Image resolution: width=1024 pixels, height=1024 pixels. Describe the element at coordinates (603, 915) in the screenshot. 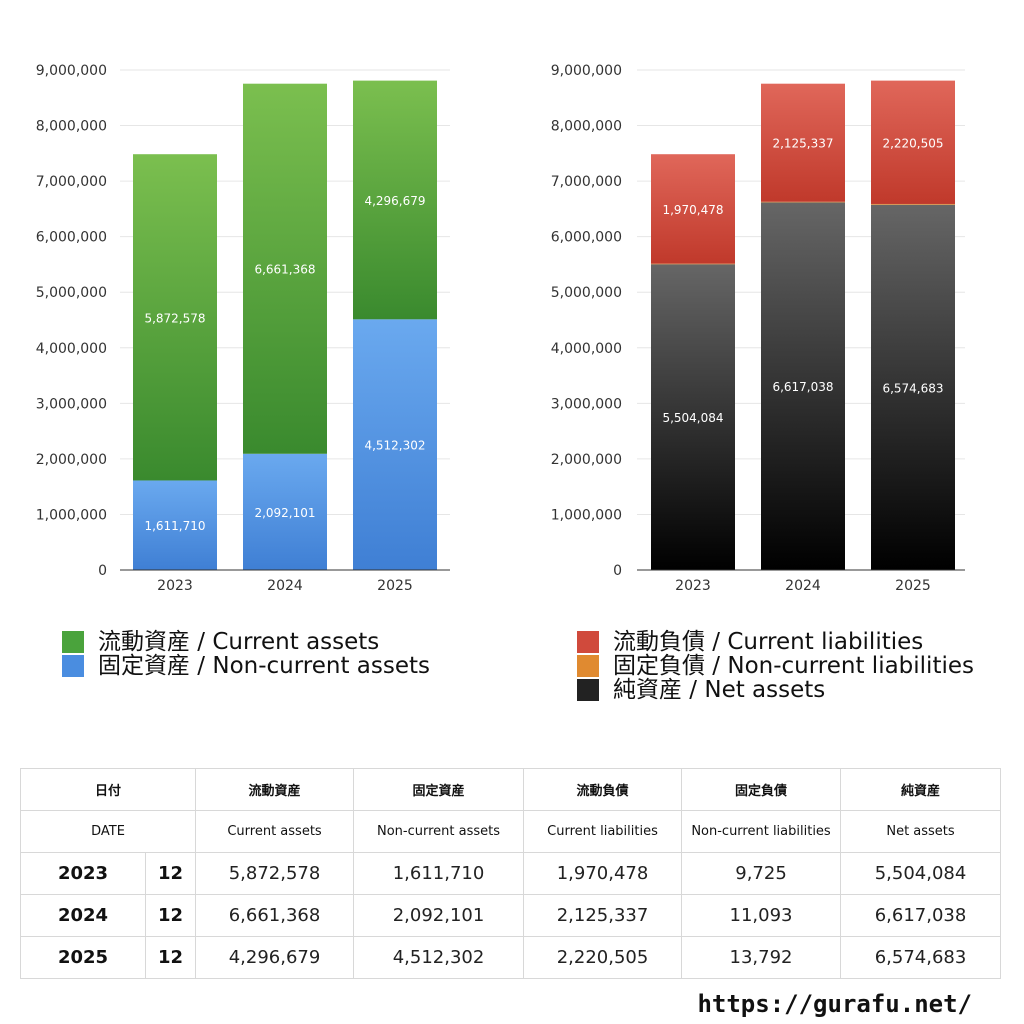

I see `cell-current-liabilities: 2,125,337` at that location.